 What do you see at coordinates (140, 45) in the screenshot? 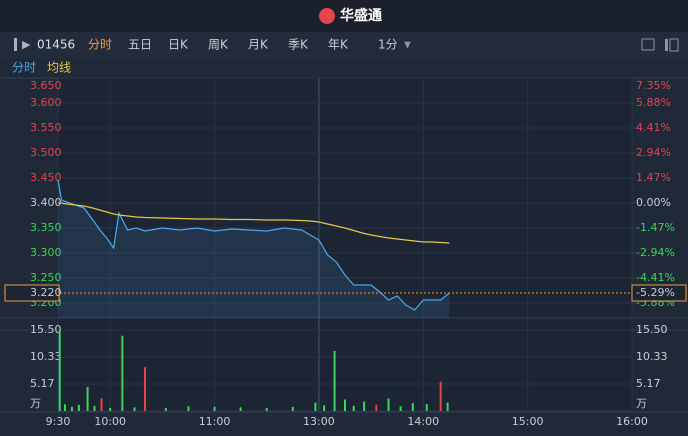
I see `period-tab: 五日` at bounding box center [140, 45].